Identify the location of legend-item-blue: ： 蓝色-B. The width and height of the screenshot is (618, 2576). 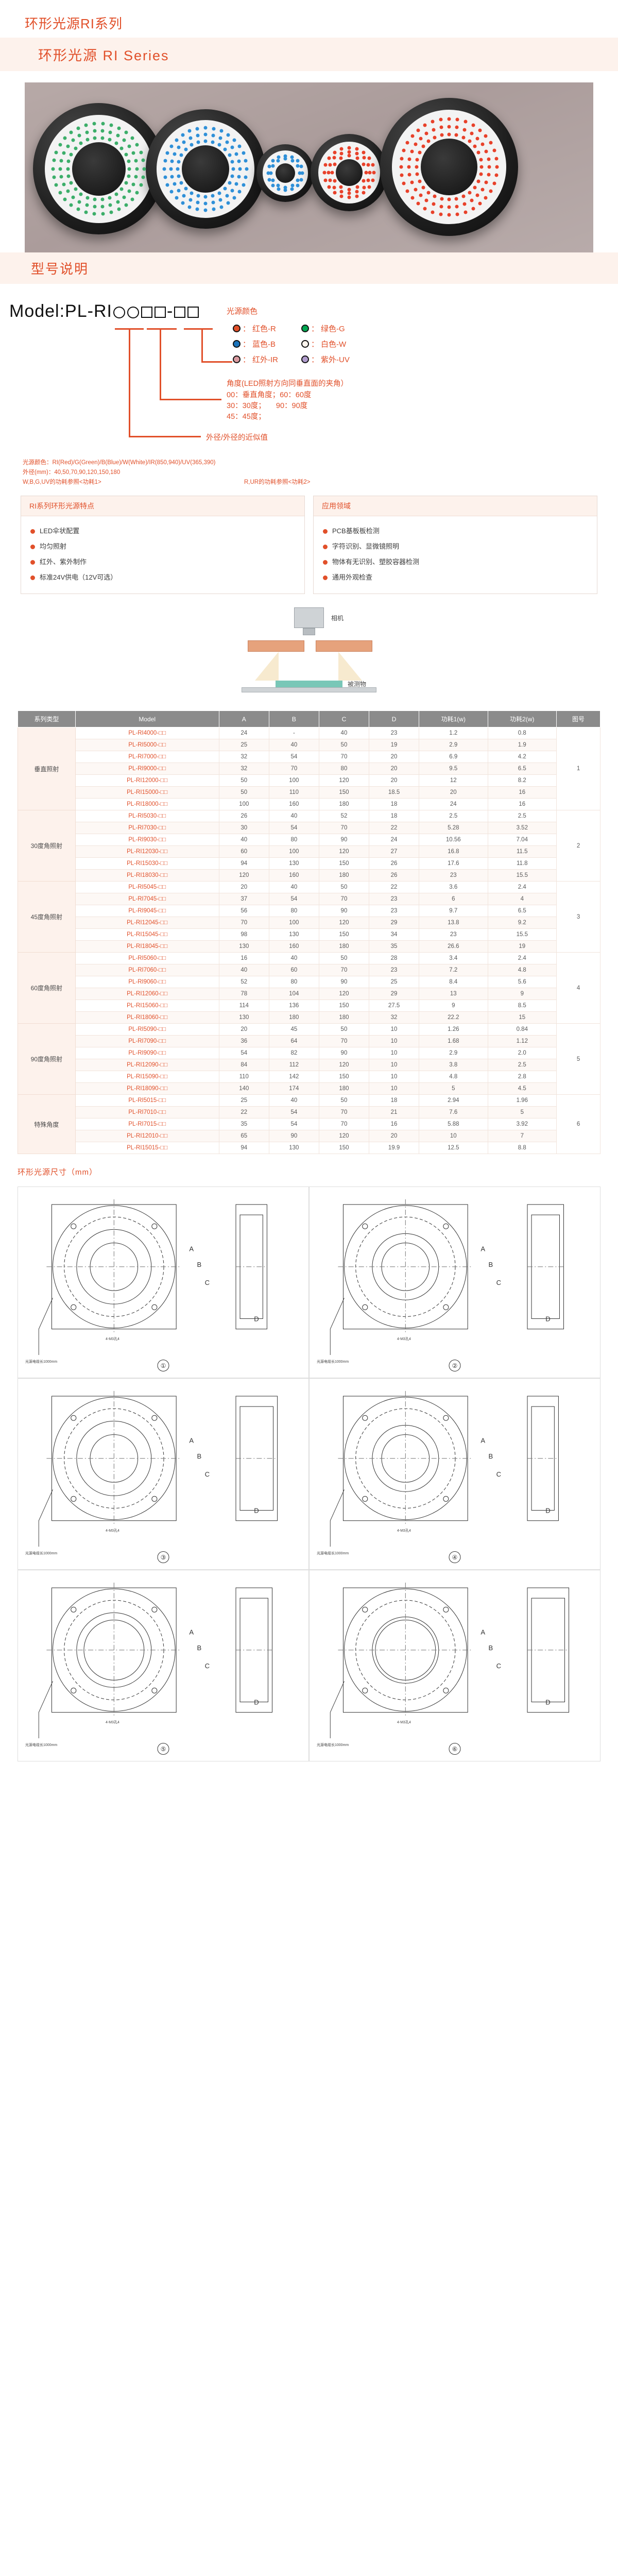
(254, 343).